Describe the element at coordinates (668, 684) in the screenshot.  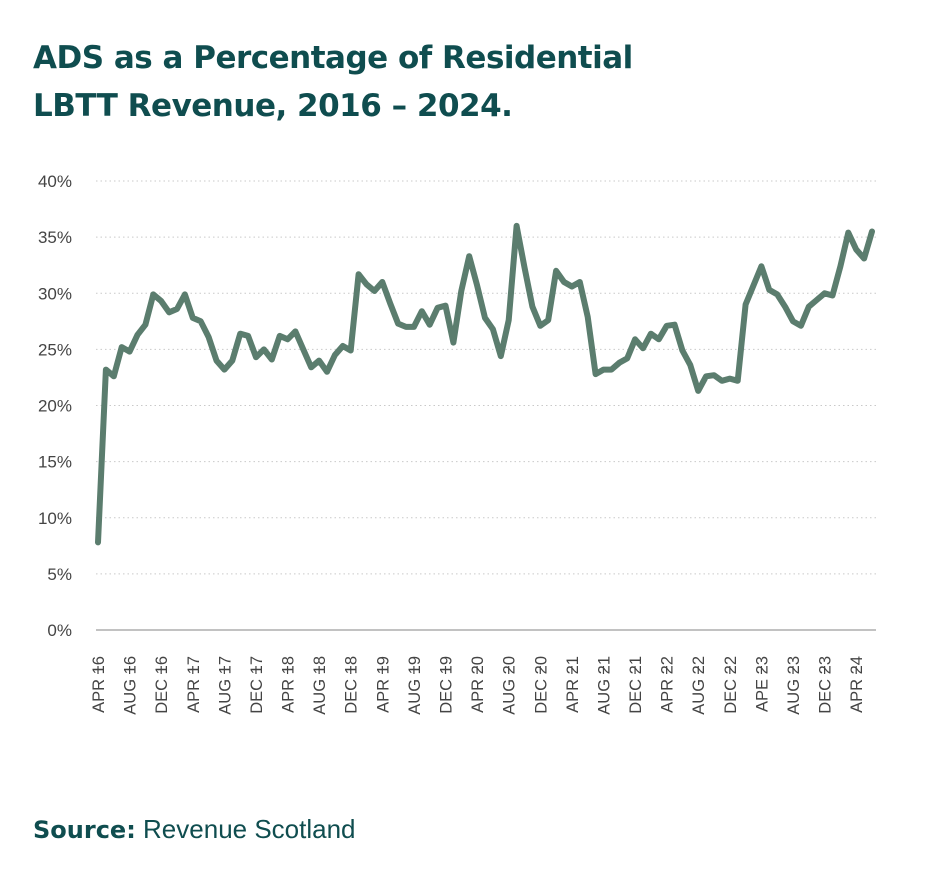
I see `x-tick-label: APR 22` at that location.